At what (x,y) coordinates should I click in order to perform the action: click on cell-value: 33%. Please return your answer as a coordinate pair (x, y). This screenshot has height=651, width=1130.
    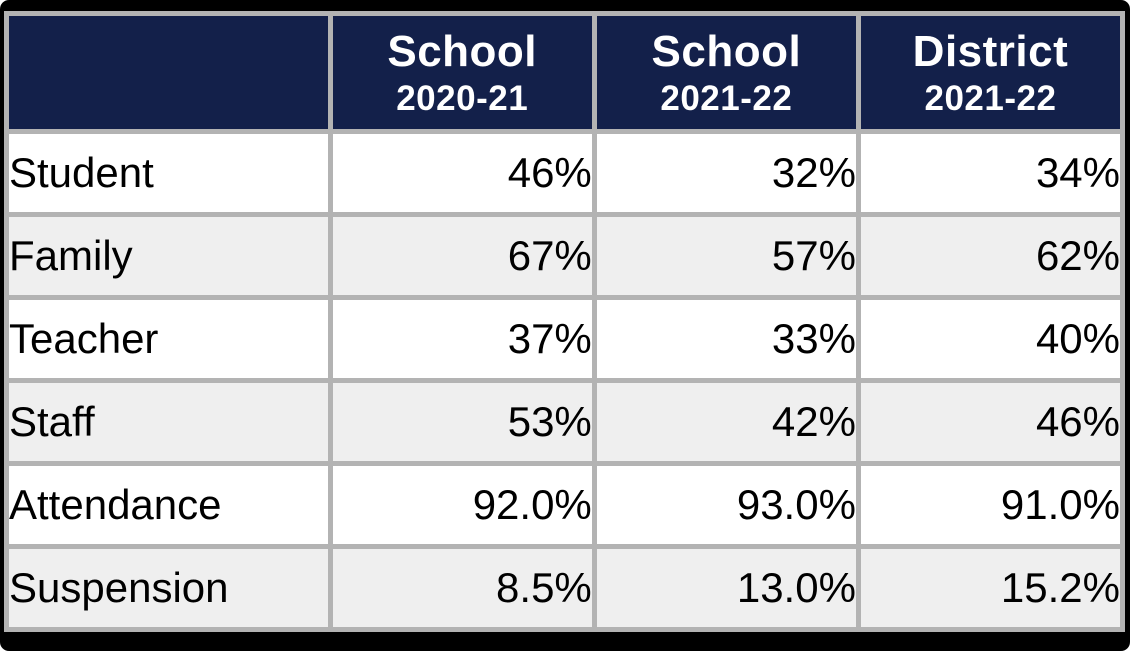
    Looking at the image, I should click on (726, 339).